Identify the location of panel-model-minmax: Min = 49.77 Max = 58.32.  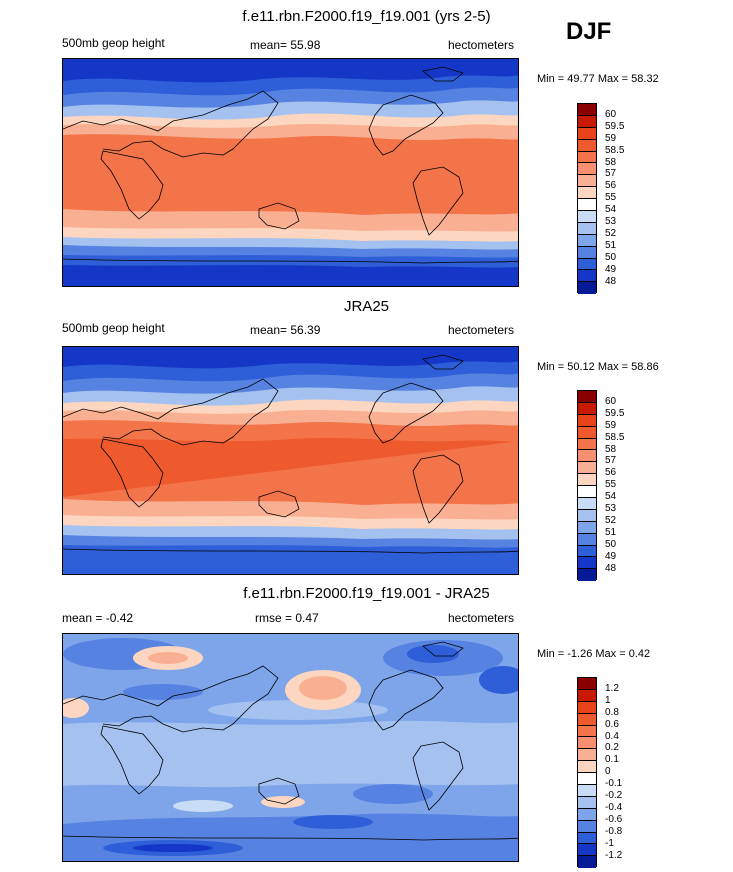
(598, 79).